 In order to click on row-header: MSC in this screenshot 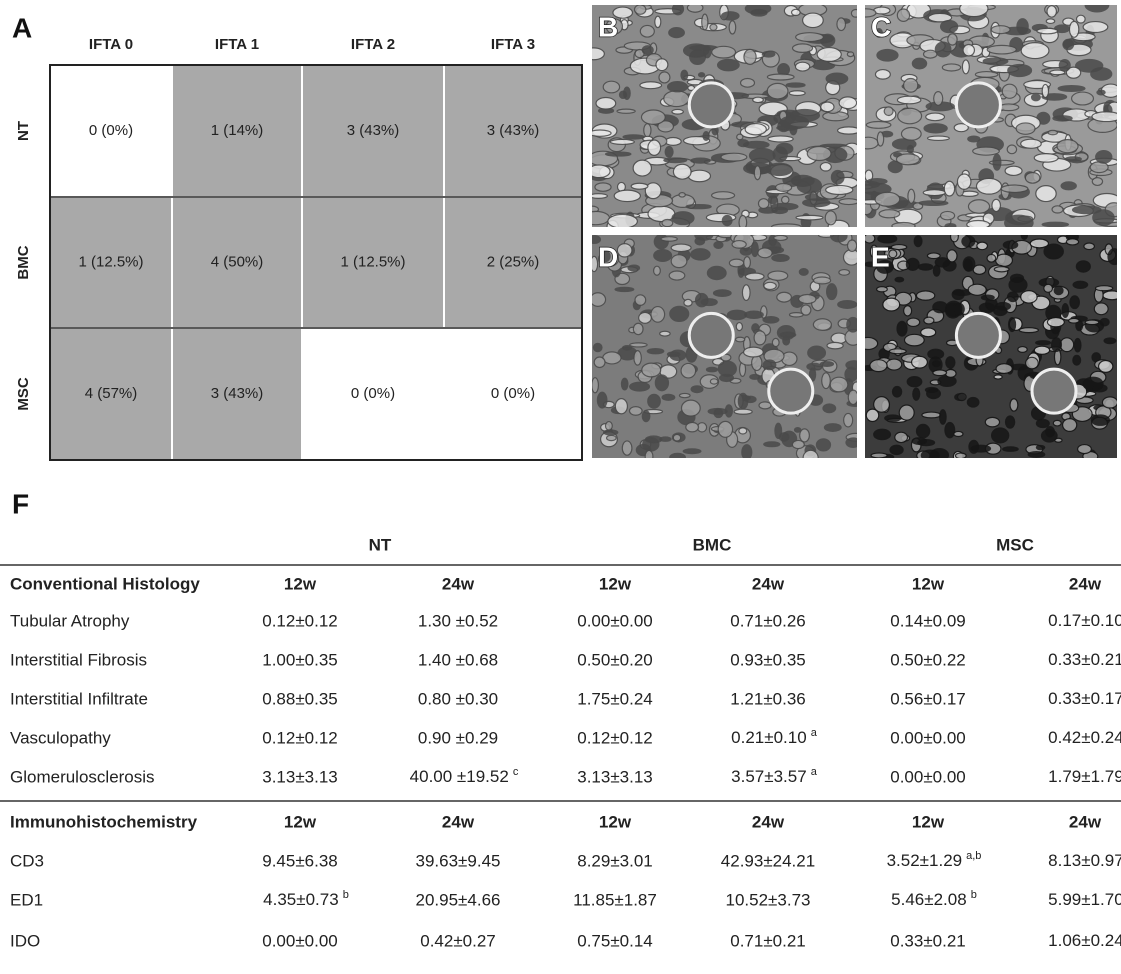, I will do `click(23, 394)`.